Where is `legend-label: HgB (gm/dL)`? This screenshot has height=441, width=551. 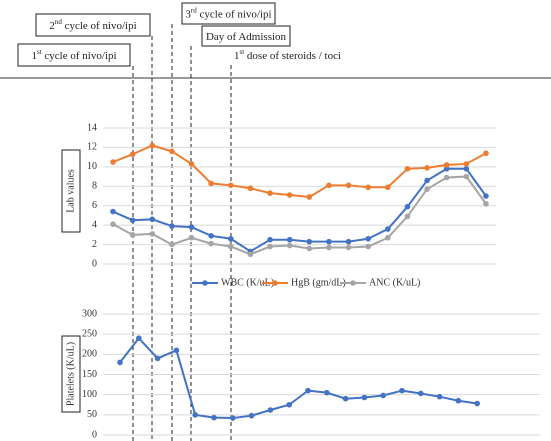 legend-label: HgB (gm/dL) is located at coordinates (318, 282).